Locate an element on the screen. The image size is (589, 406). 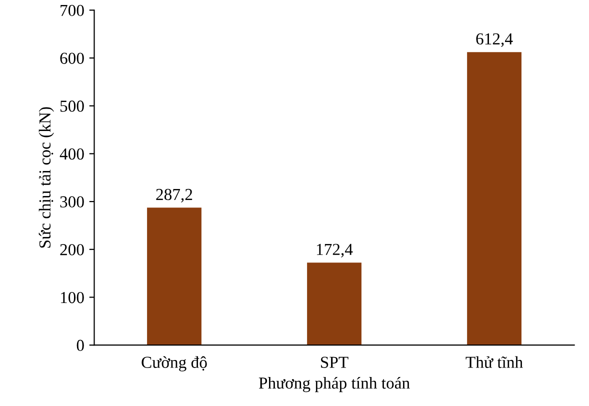
y-tick-label: 500 is located at coordinates (72, 106).